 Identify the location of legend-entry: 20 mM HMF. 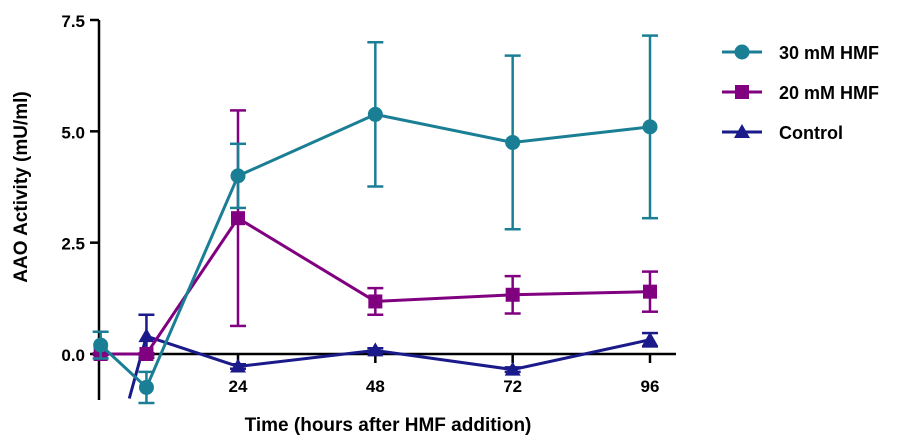
(800, 93).